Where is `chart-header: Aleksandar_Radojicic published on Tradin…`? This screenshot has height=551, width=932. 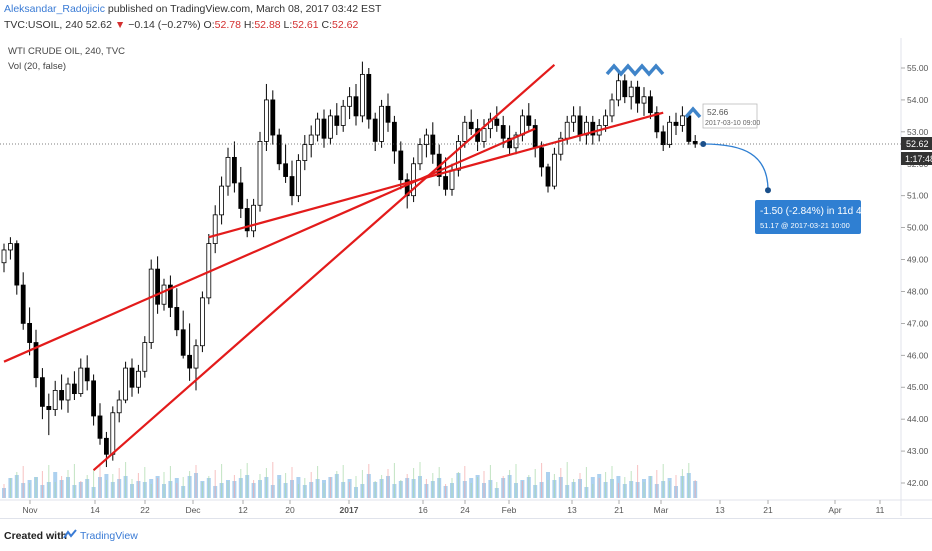
chart-header: Aleksandar_Radojicic published on Tradin… is located at coordinates (466, 19).